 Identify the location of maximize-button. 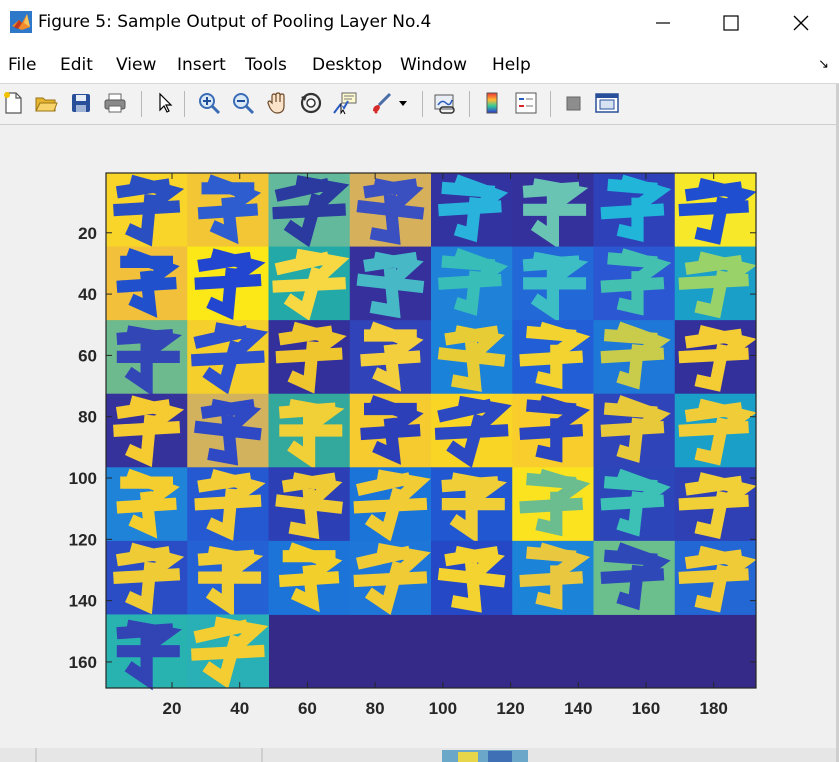
(731, 23).